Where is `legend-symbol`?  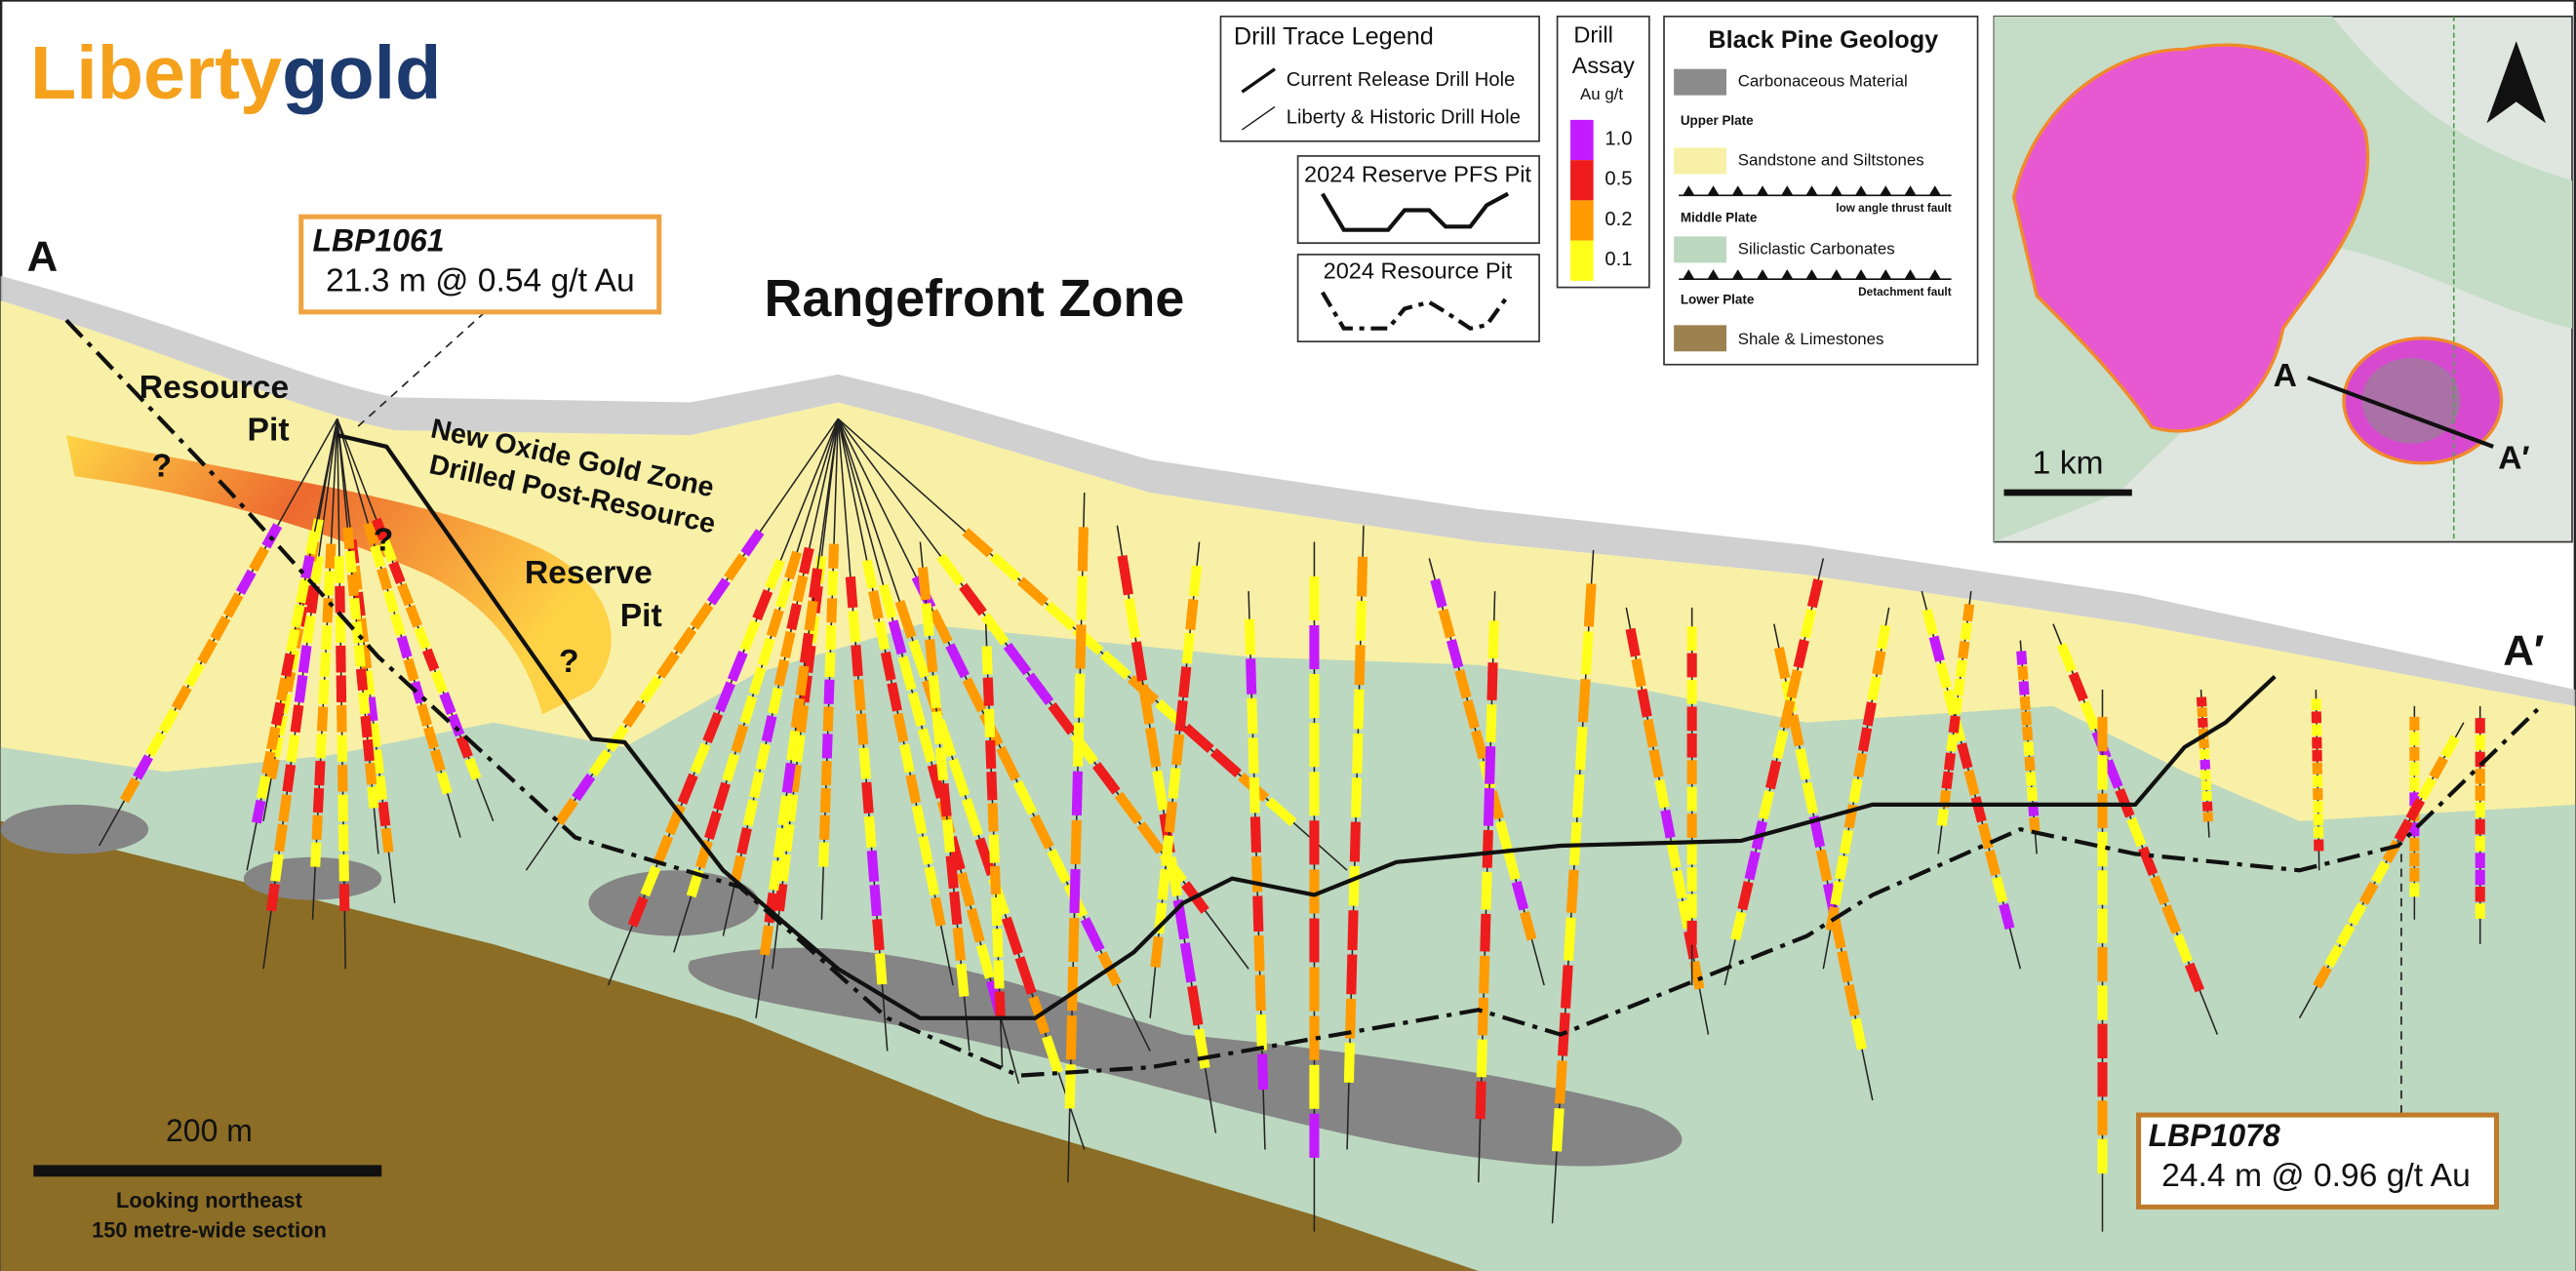 legend-symbol is located at coordinates (1415, 211).